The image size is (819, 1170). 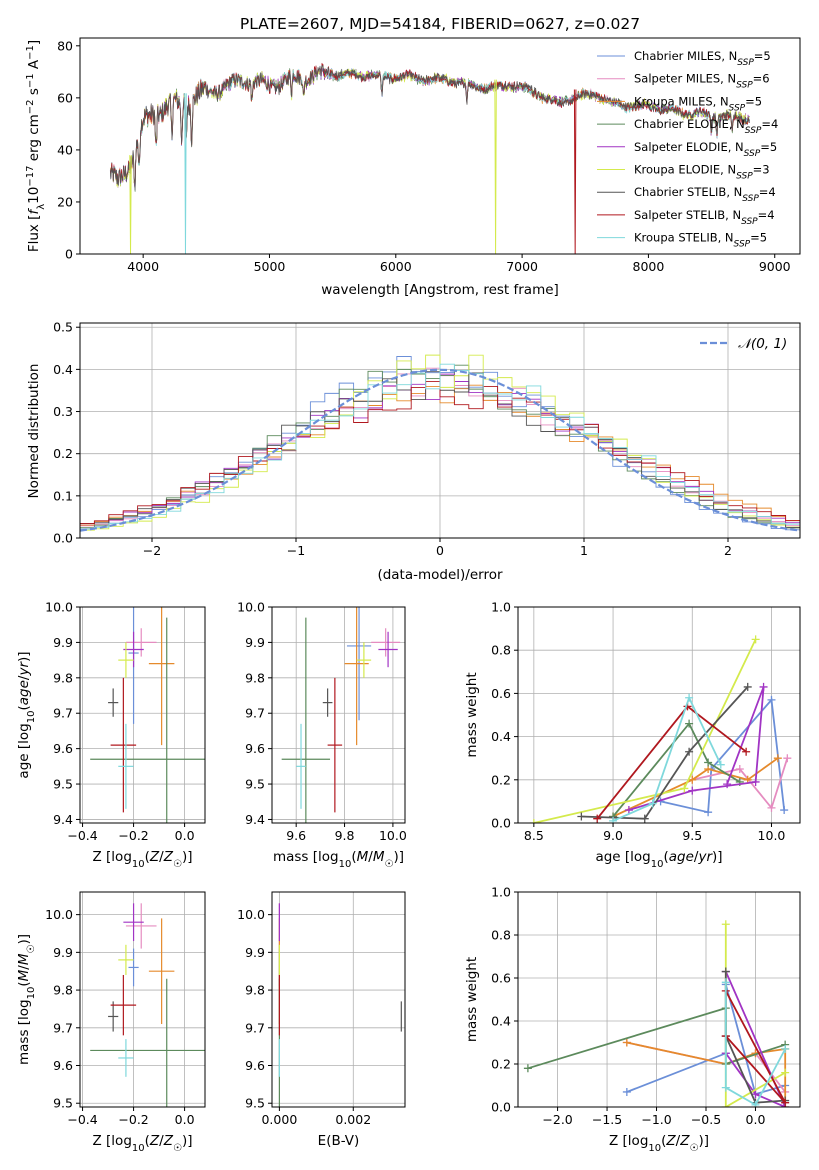 I want to click on histogram-kroupa-stelib, so click(x=440, y=447).